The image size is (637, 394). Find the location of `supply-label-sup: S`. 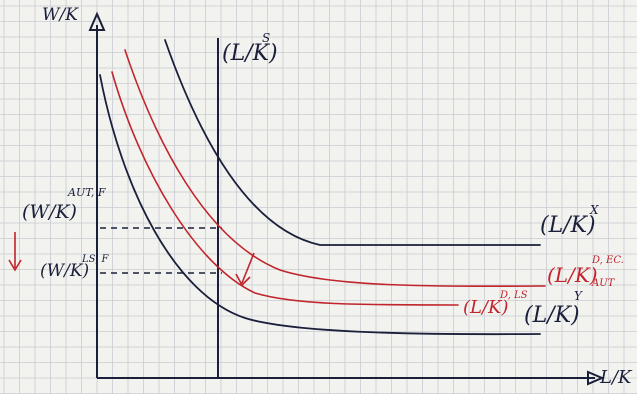

supply-label-sup: S is located at coordinates (266, 38).